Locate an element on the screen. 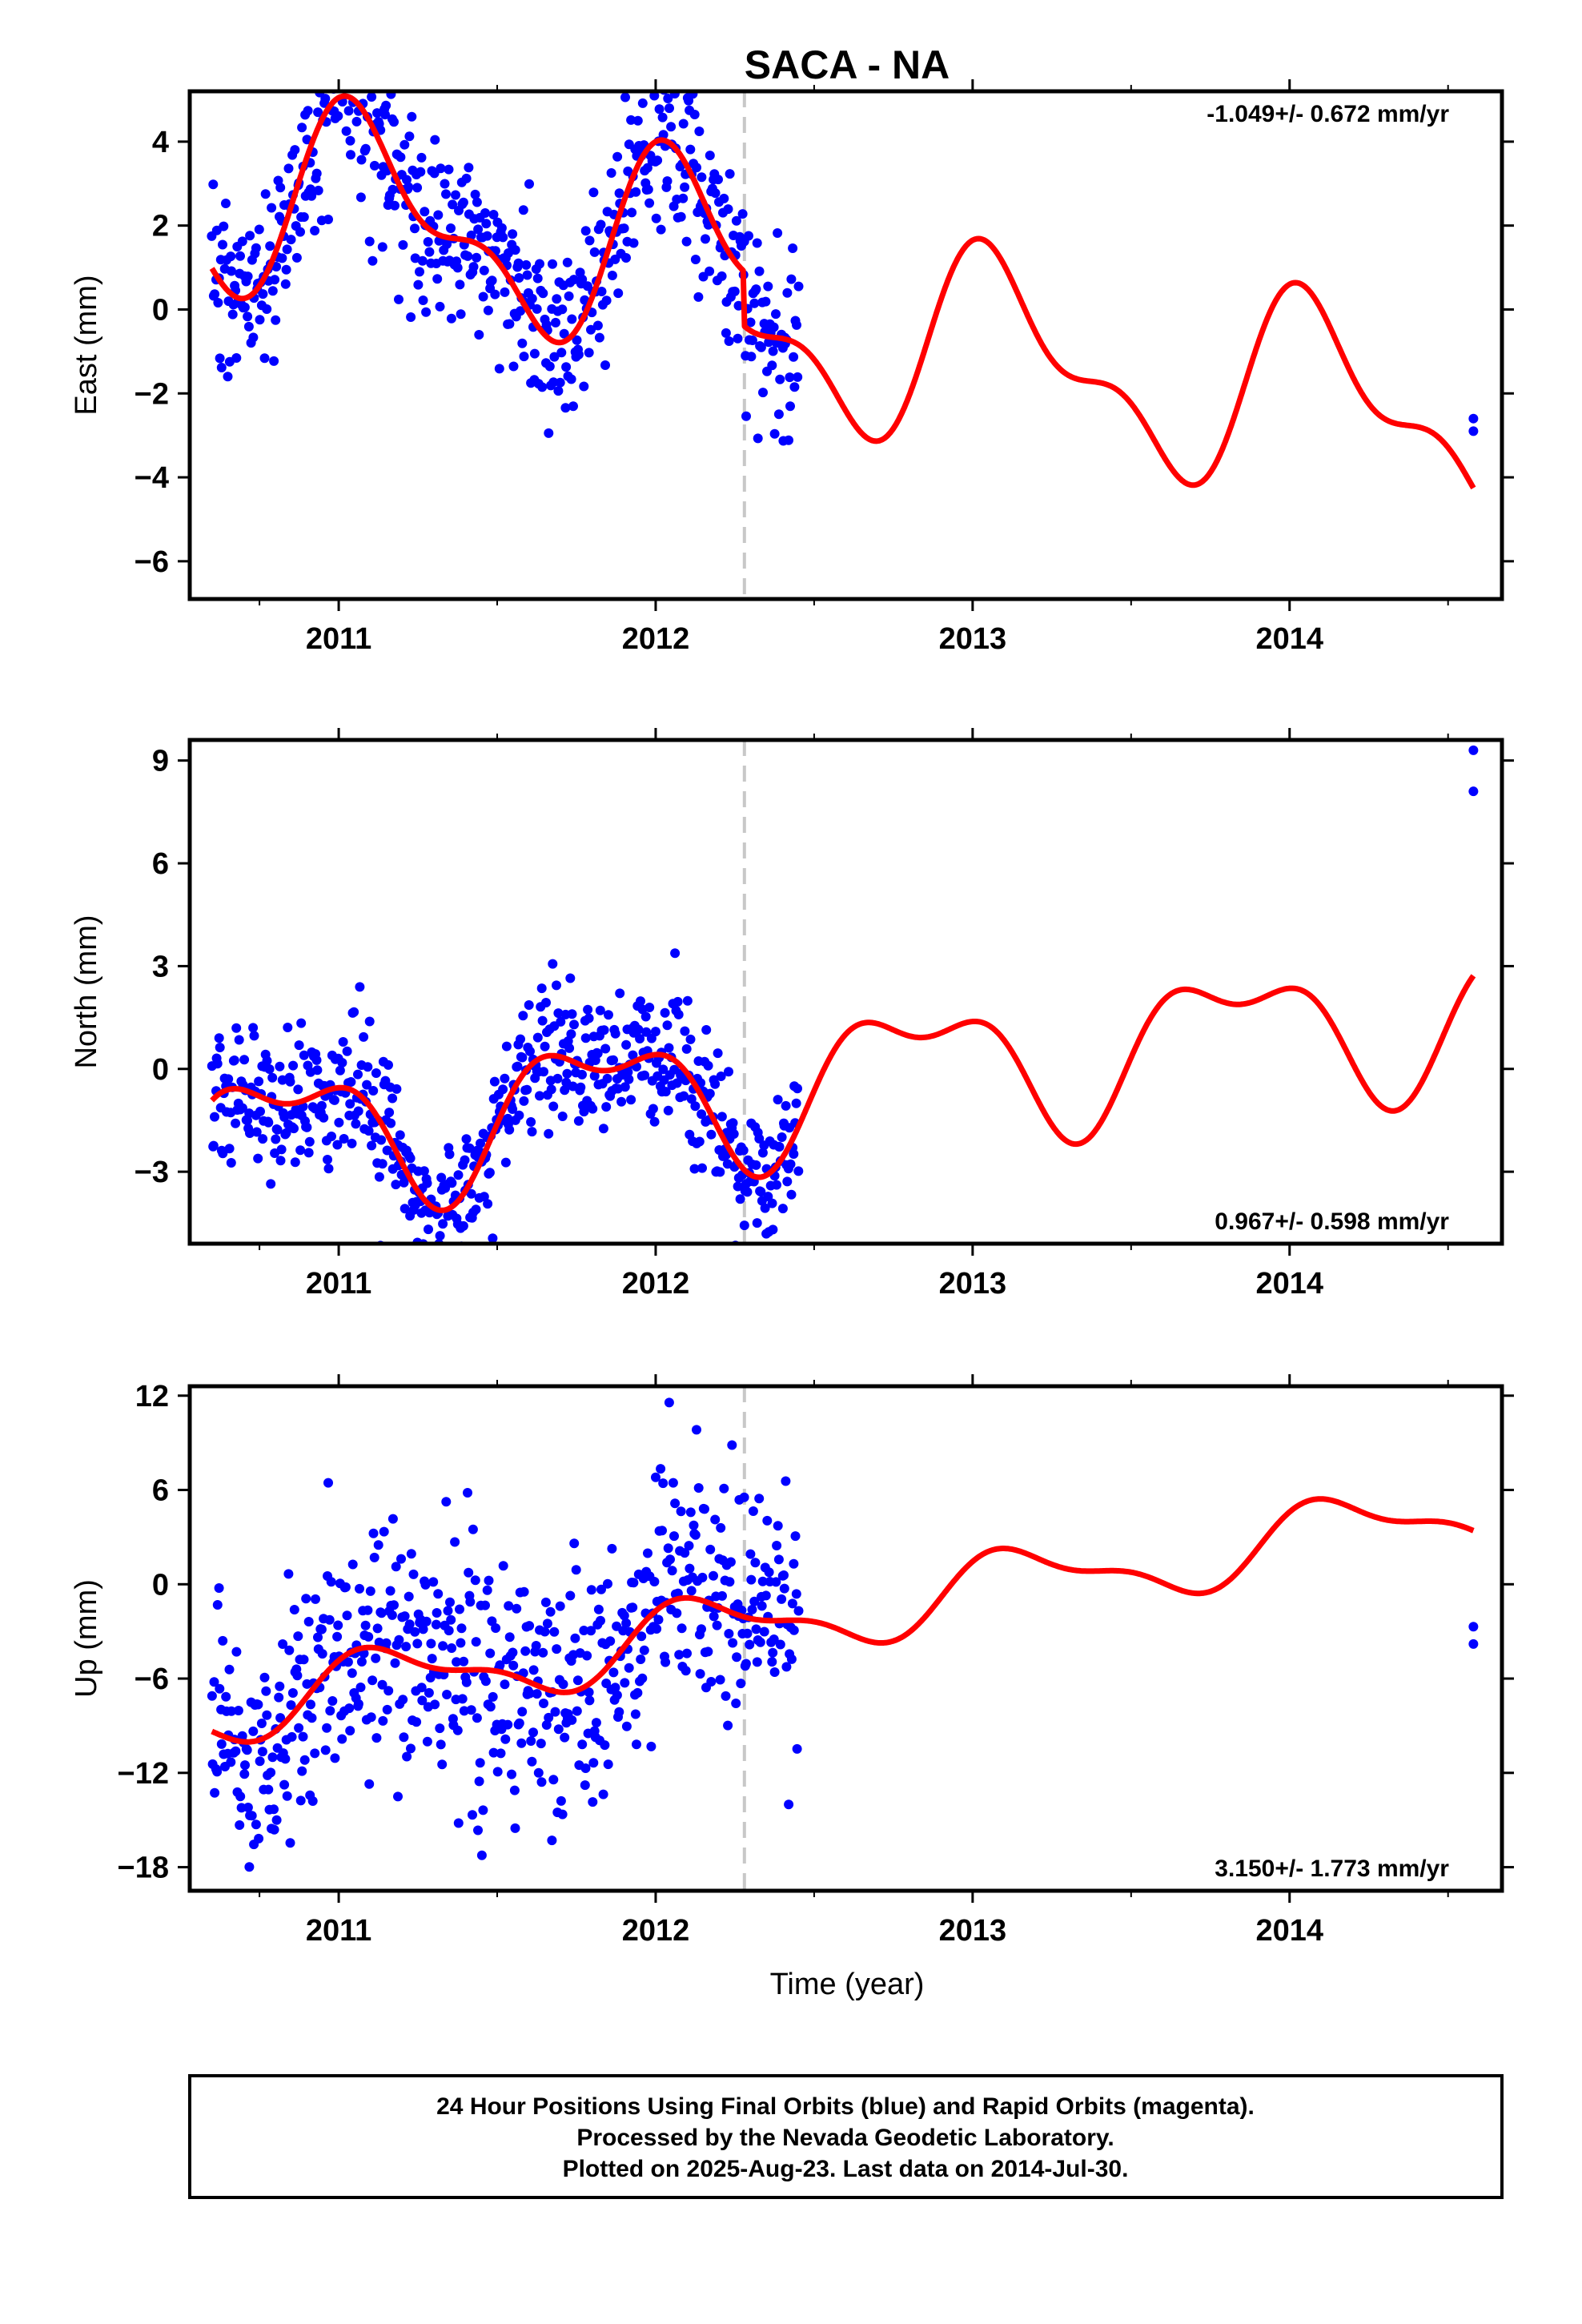  model-fit-line is located at coordinates (843, 1093).